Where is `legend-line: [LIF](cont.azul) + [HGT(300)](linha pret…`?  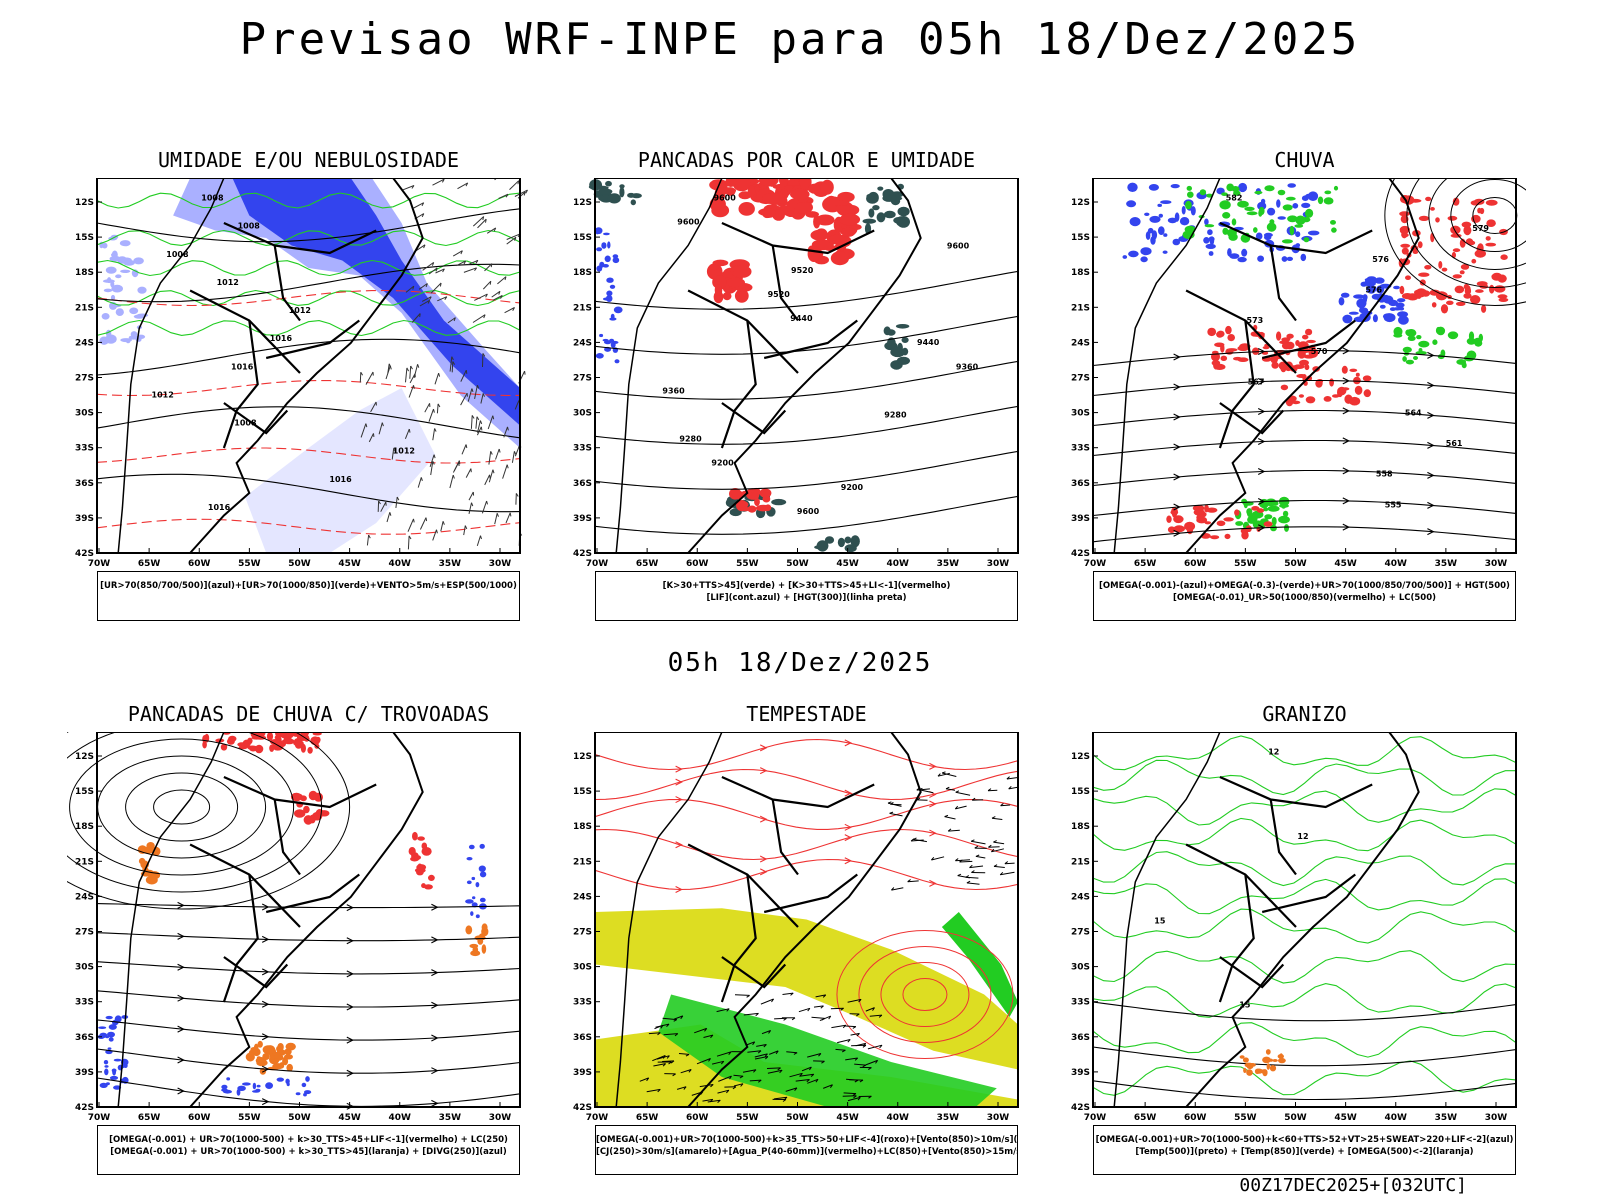
legend-line: [LIF](cont.azul) + [HGT(300)](linha pret… is located at coordinates (806, 598).